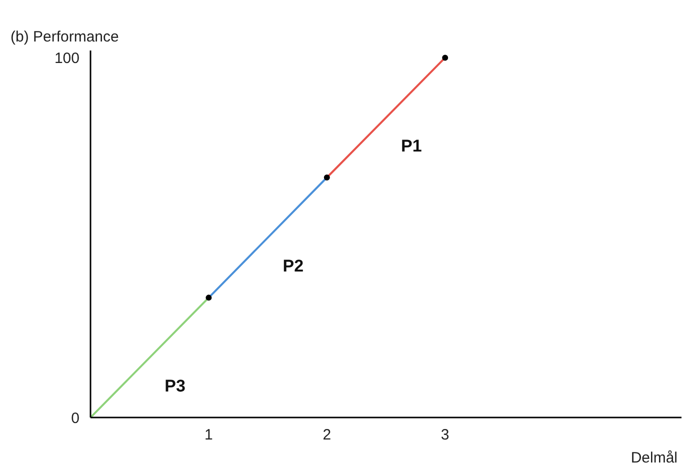  What do you see at coordinates (67, 59) in the screenshot?
I see `y-tick-label: 100` at bounding box center [67, 59].